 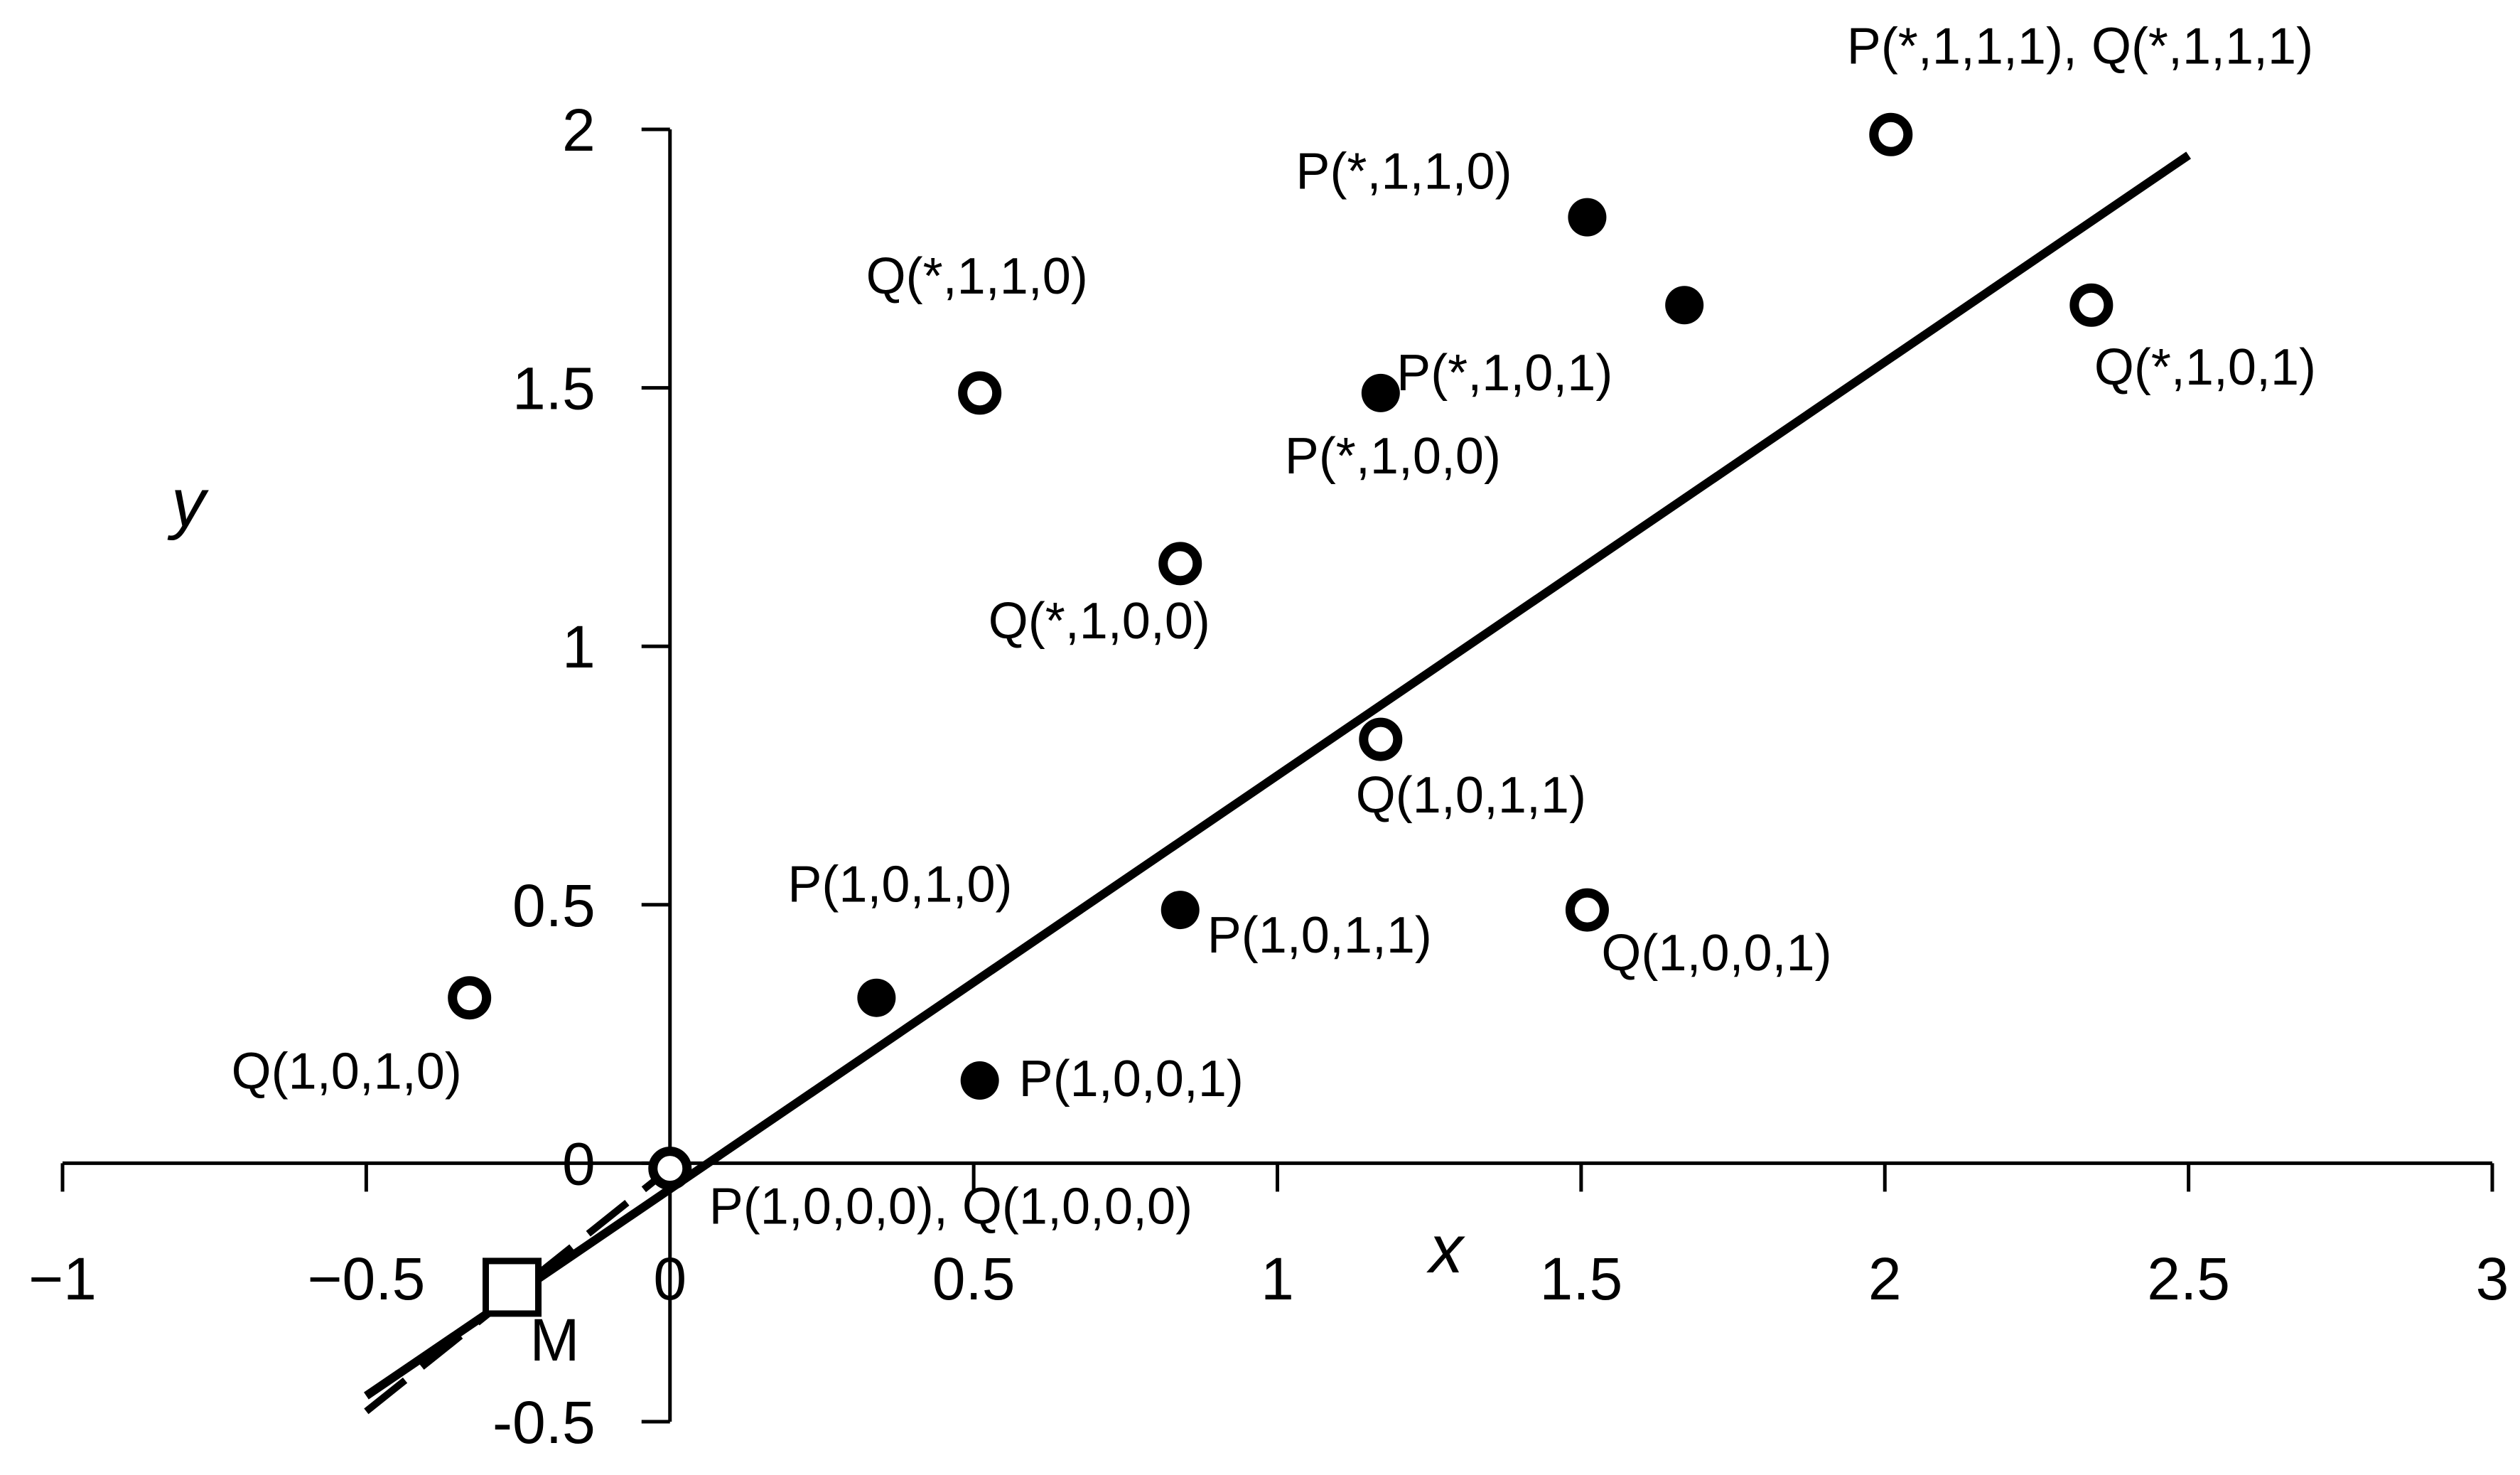 What do you see at coordinates (554, 905) in the screenshot?
I see `y-tick-label: 0.5` at bounding box center [554, 905].